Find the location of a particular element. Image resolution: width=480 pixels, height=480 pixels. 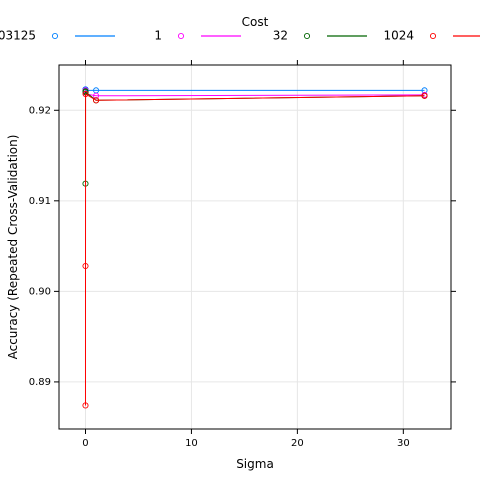

legend-label: 0.03125 is located at coordinates (18, 36).